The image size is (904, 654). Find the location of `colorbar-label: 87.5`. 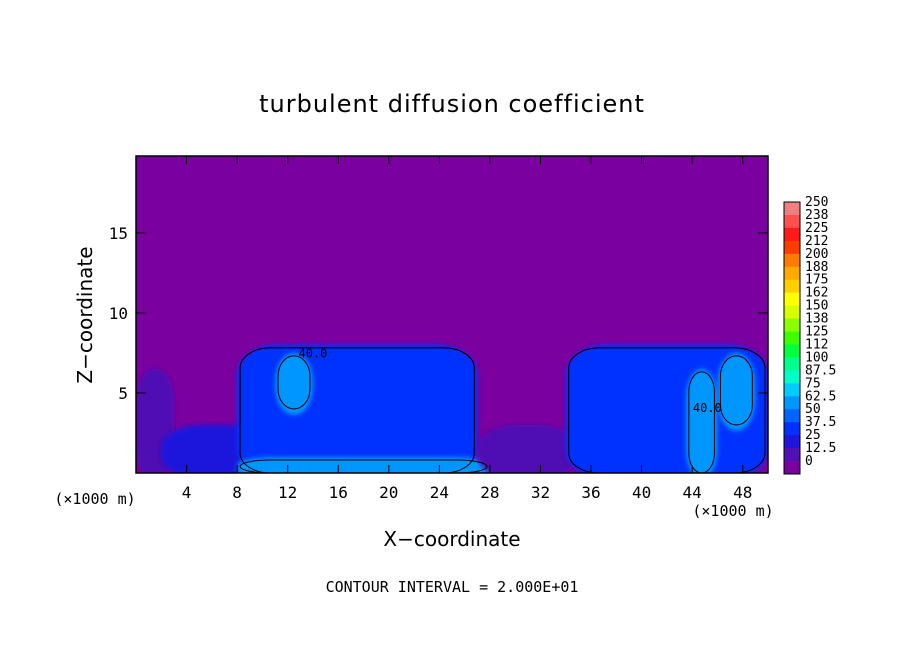

colorbar-label: 87.5 is located at coordinates (820, 370).